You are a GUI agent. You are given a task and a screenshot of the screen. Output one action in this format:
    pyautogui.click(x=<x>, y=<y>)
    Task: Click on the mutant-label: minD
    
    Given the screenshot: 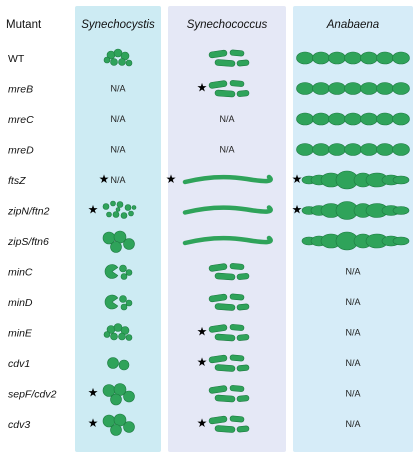 What is the action you would take?
    pyautogui.click(x=20, y=303)
    